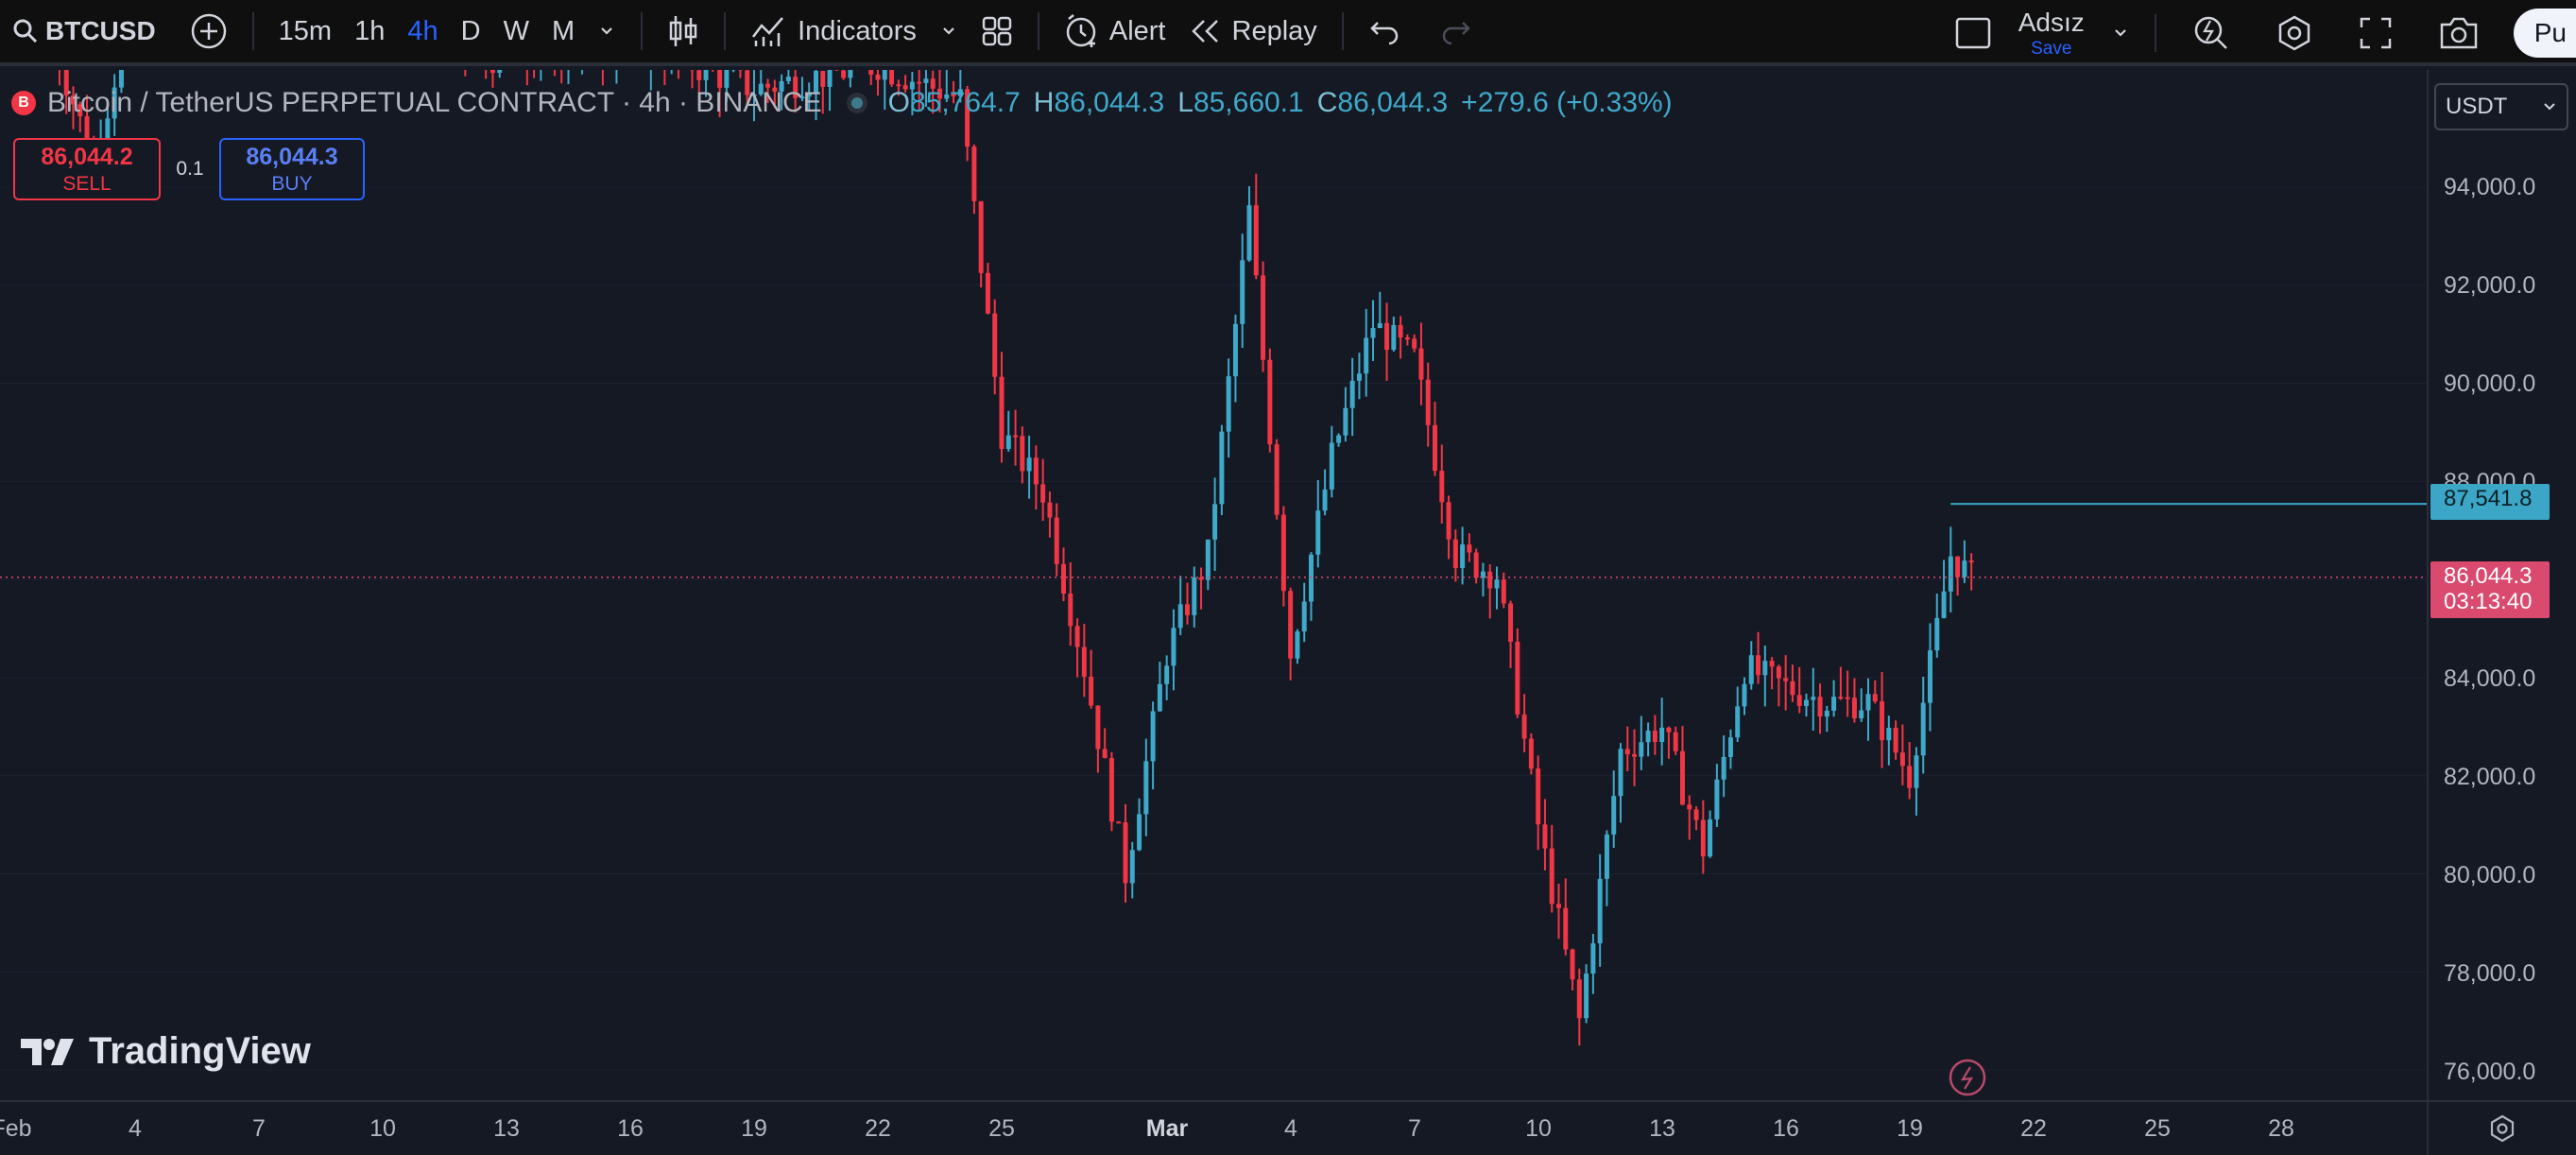 This screenshot has height=1155, width=2576. I want to click on currency-select: USDT, so click(2501, 107).